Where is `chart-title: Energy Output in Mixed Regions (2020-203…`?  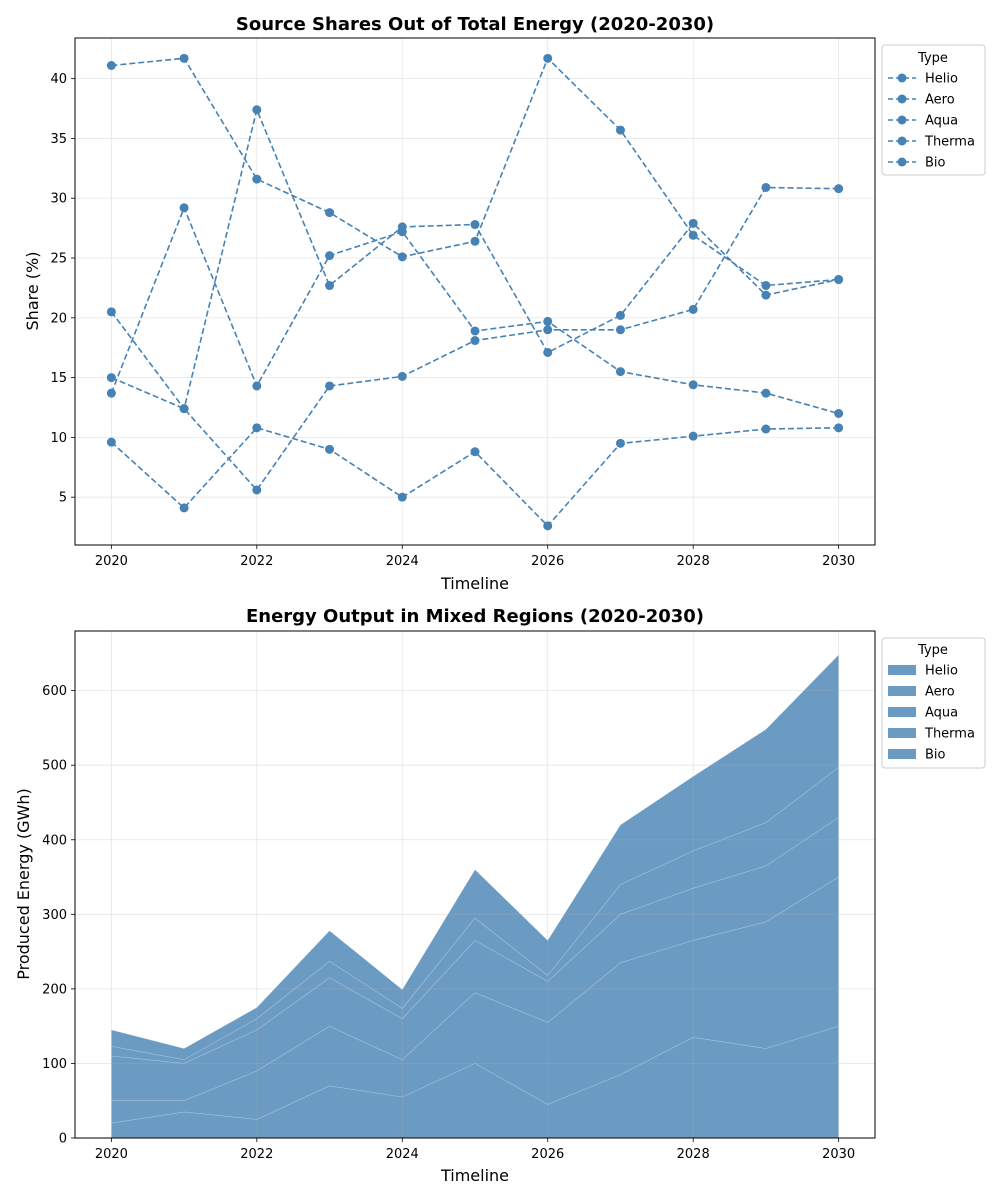
chart-title: Energy Output in Mixed Regions (2020-203… is located at coordinates (475, 616).